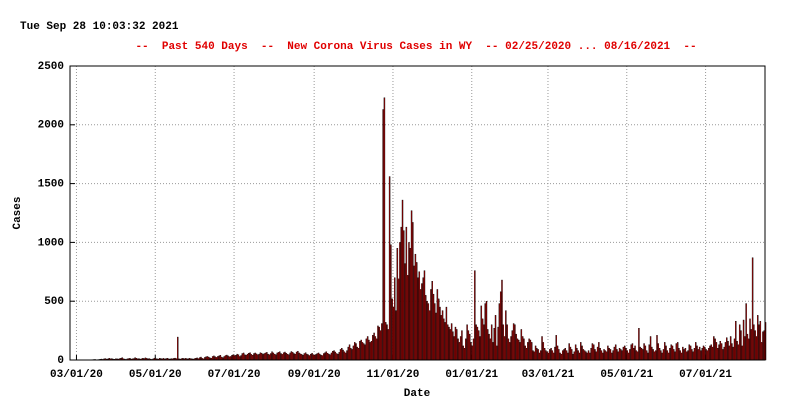 This screenshot has height=400, width=800. What do you see at coordinates (51, 243) in the screenshot?
I see `y-tick-label: 1000` at bounding box center [51, 243].